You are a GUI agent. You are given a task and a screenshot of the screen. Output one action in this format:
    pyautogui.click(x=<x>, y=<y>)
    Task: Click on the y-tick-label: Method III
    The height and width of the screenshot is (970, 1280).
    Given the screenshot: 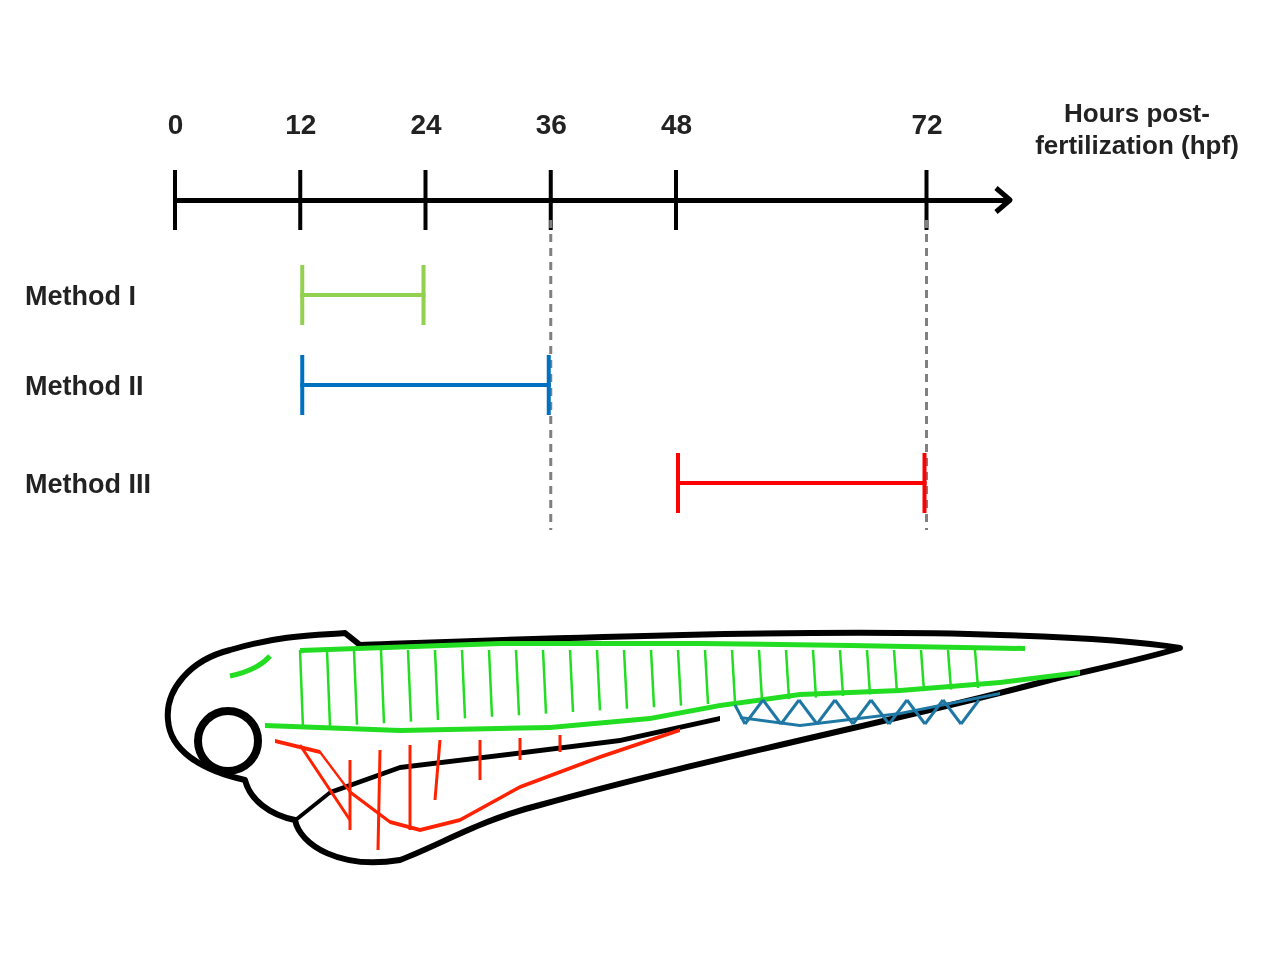 What is the action you would take?
    pyautogui.click(x=88, y=484)
    